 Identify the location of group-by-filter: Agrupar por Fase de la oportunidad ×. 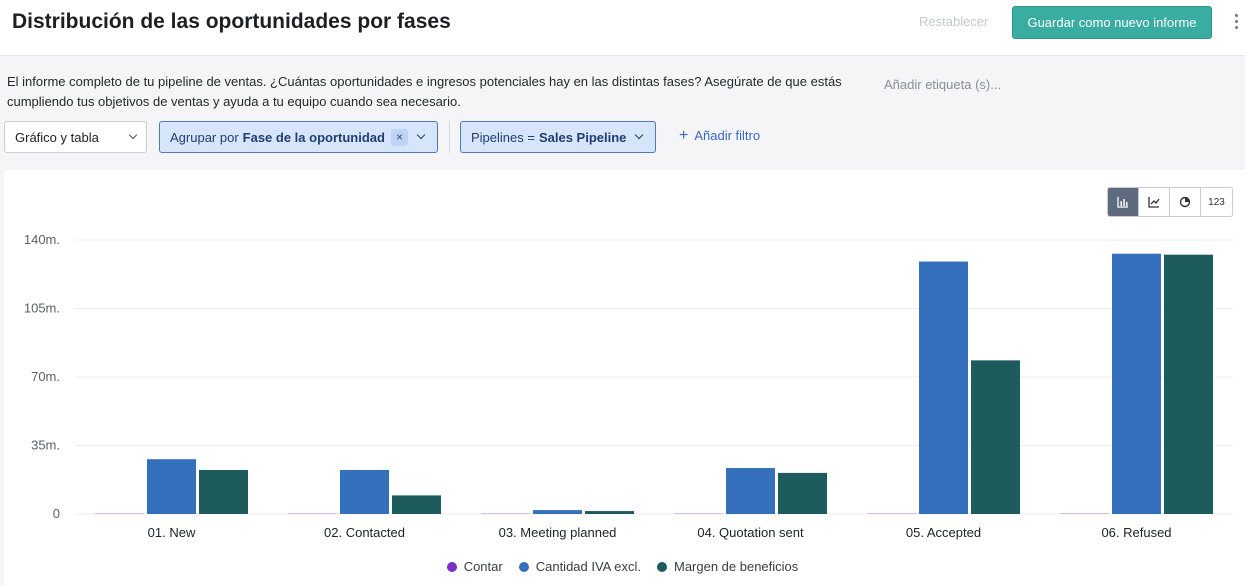
(298, 137).